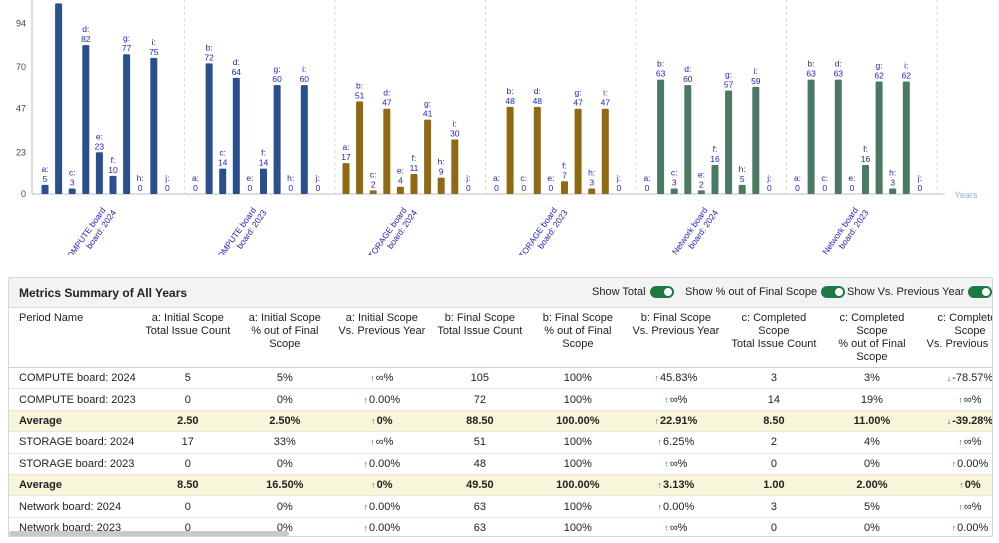  Describe the element at coordinates (284, 338) in the screenshot. I see `column-header: a: Initial Scope% out of Final Scope` at that location.